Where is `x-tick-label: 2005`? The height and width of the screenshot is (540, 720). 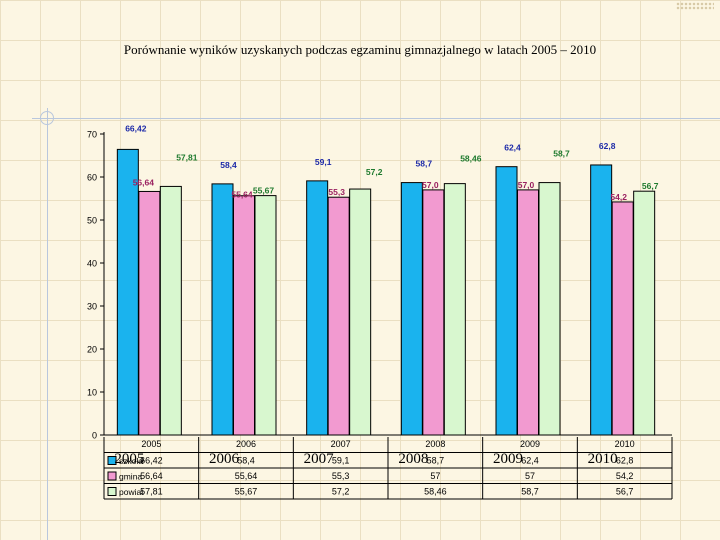
x-tick-label: 2005 is located at coordinates (151, 444).